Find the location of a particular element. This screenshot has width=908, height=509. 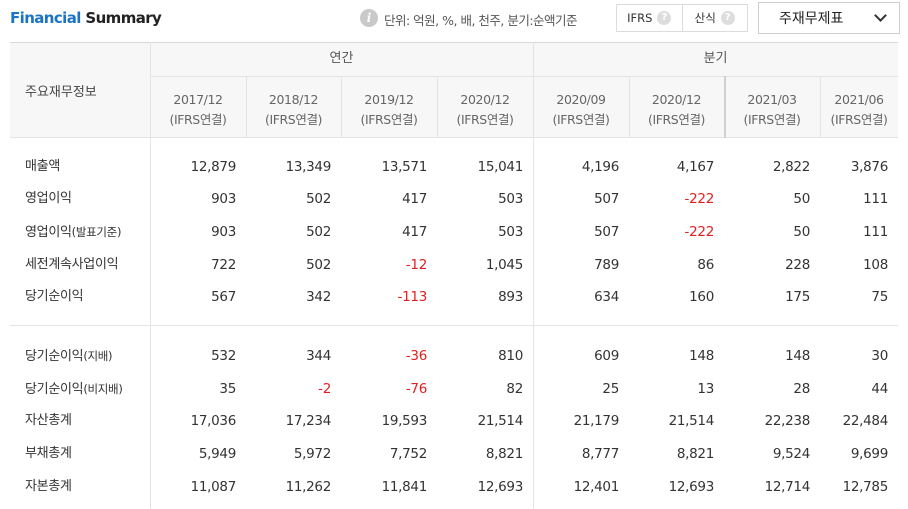

row-label-main: 부채총계 is located at coordinates (48, 453).